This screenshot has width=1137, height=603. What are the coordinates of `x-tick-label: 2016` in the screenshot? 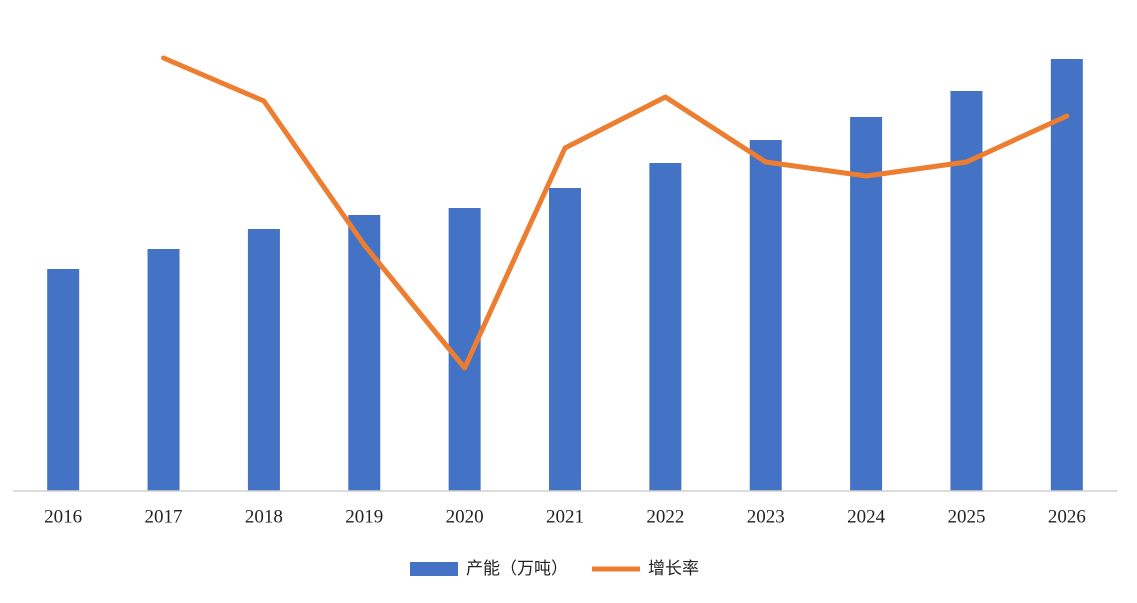 It's located at (63, 516).